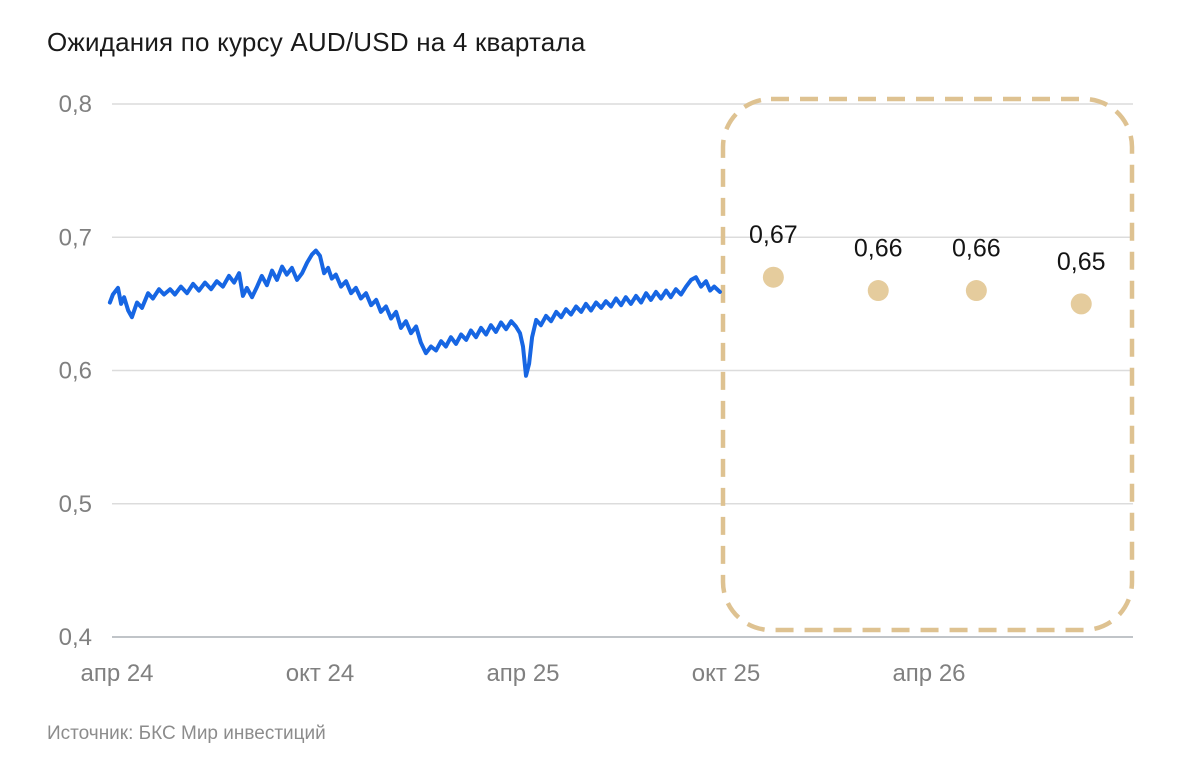  What do you see at coordinates (75, 637) in the screenshot?
I see `y-axis-tick-label: 0,4` at bounding box center [75, 637].